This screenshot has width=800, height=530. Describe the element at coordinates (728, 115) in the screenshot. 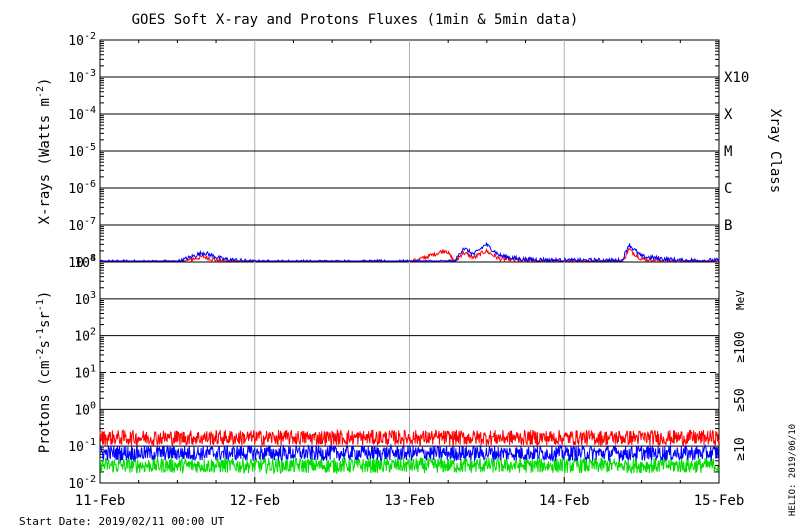

I see `xray-class-label: X` at that location.